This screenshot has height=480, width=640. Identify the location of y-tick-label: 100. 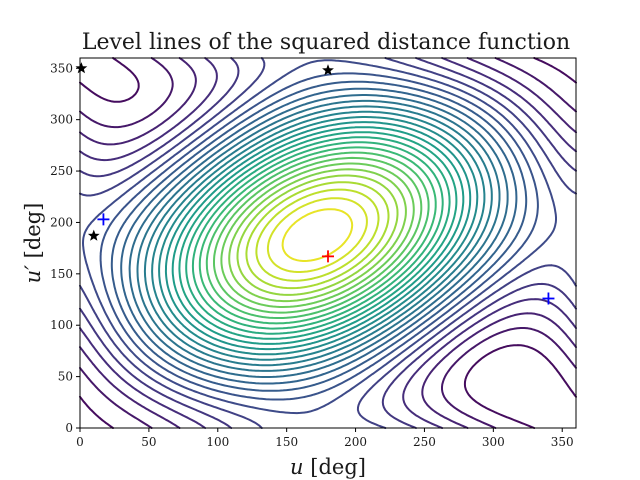
(61, 325).